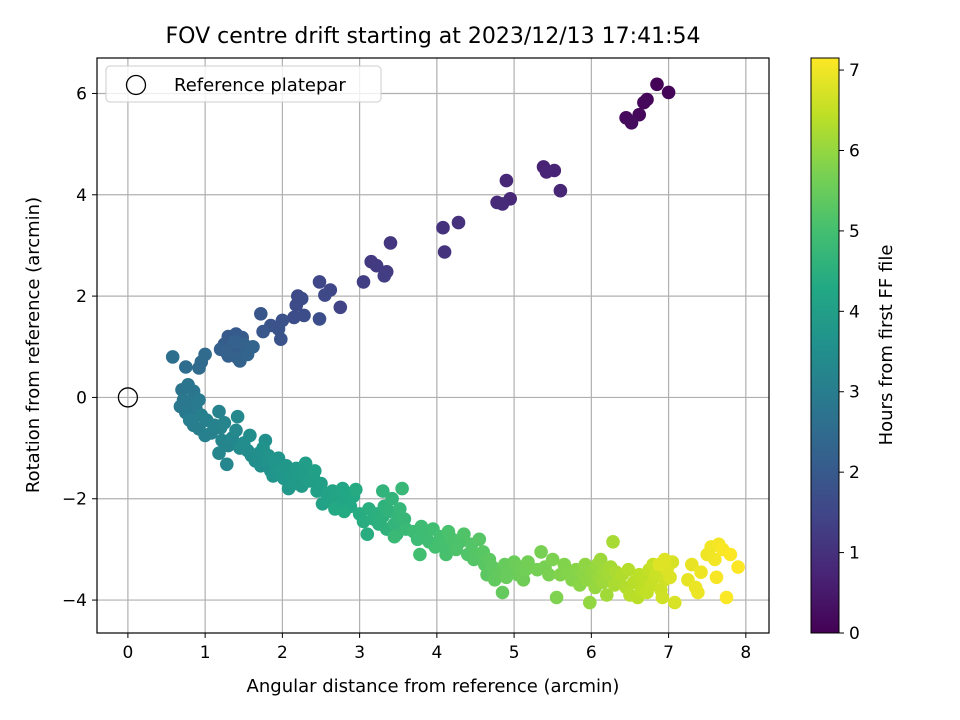 Image resolution: width=960 pixels, height=720 pixels. I want to click on x-tick-label: 8, so click(745, 653).